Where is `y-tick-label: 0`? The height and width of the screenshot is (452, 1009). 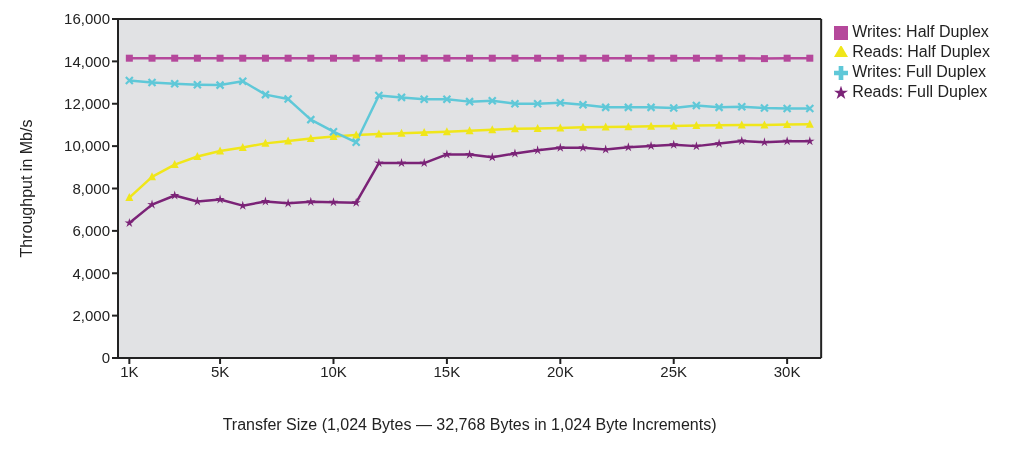 y-tick-label: 0 is located at coordinates (105, 358).